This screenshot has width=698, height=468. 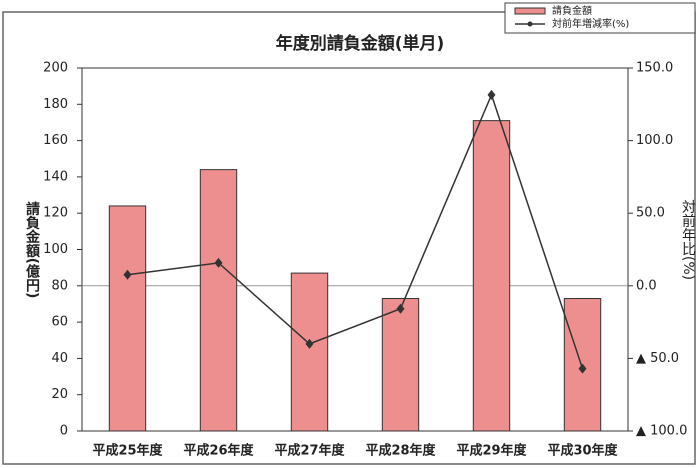 I want to click on y-tick-label: 120, so click(x=55, y=213).